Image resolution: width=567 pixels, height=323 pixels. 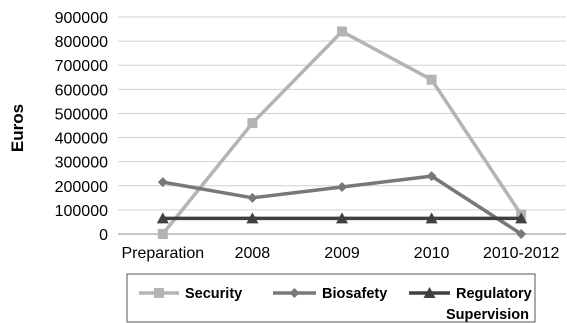 I want to click on x-tick-label: 2008, so click(x=253, y=253).